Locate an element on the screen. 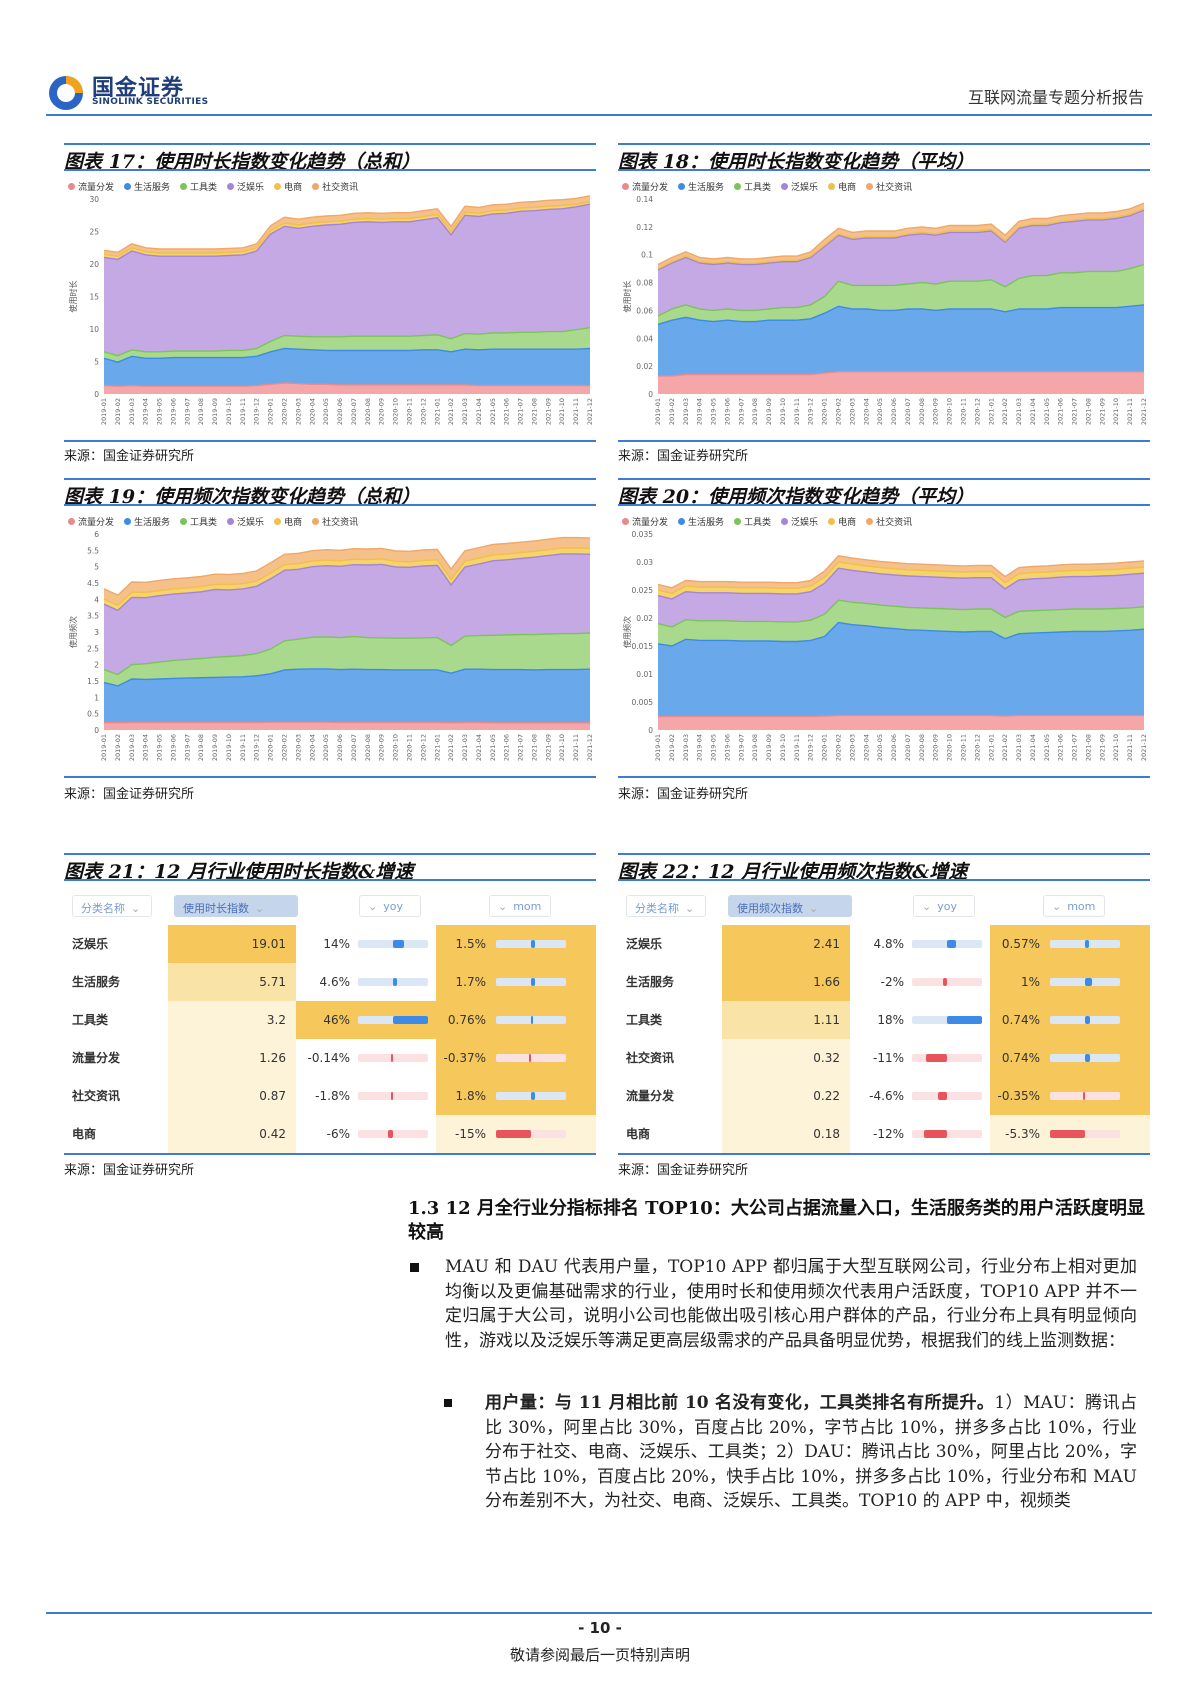  row-category-name: 电商 is located at coordinates (84, 1134).